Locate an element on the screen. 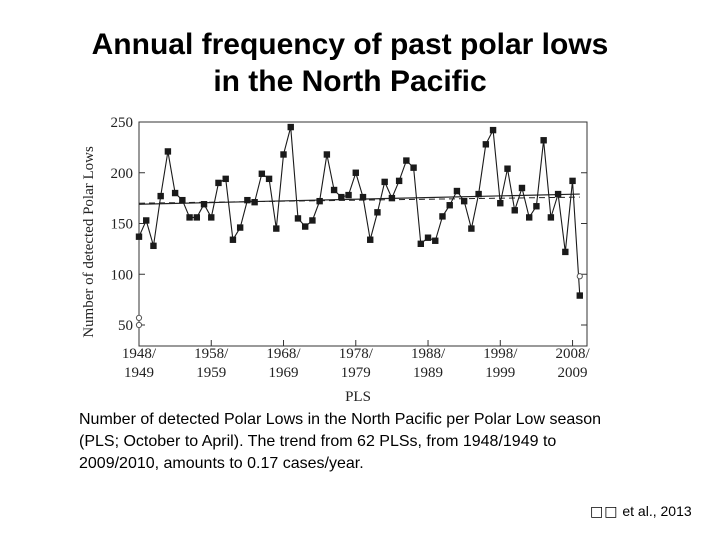 Image resolution: width=720 pixels, height=540 pixels. y-tick-label: 150 is located at coordinates (122, 225).